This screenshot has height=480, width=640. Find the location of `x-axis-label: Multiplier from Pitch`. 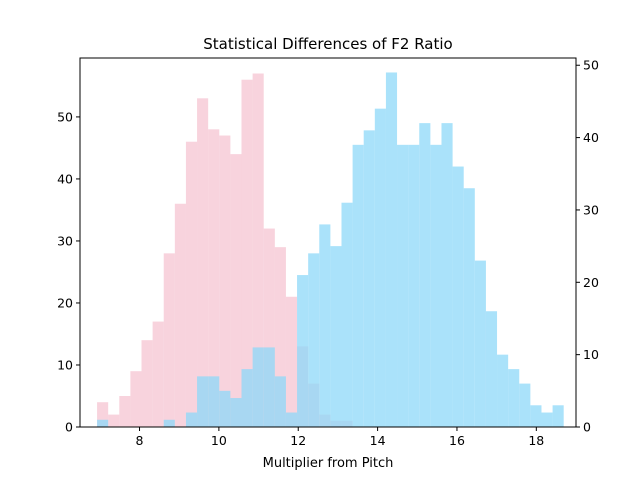

x-axis-label: Multiplier from Pitch is located at coordinates (328, 463).